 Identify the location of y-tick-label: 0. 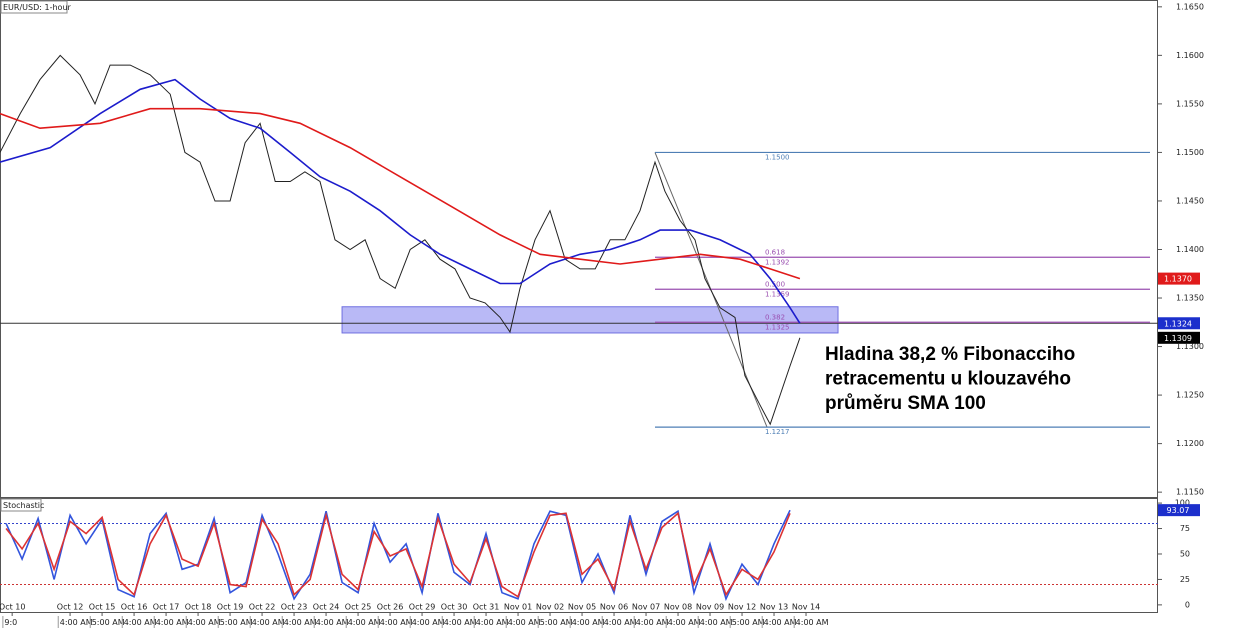
(1187, 604).